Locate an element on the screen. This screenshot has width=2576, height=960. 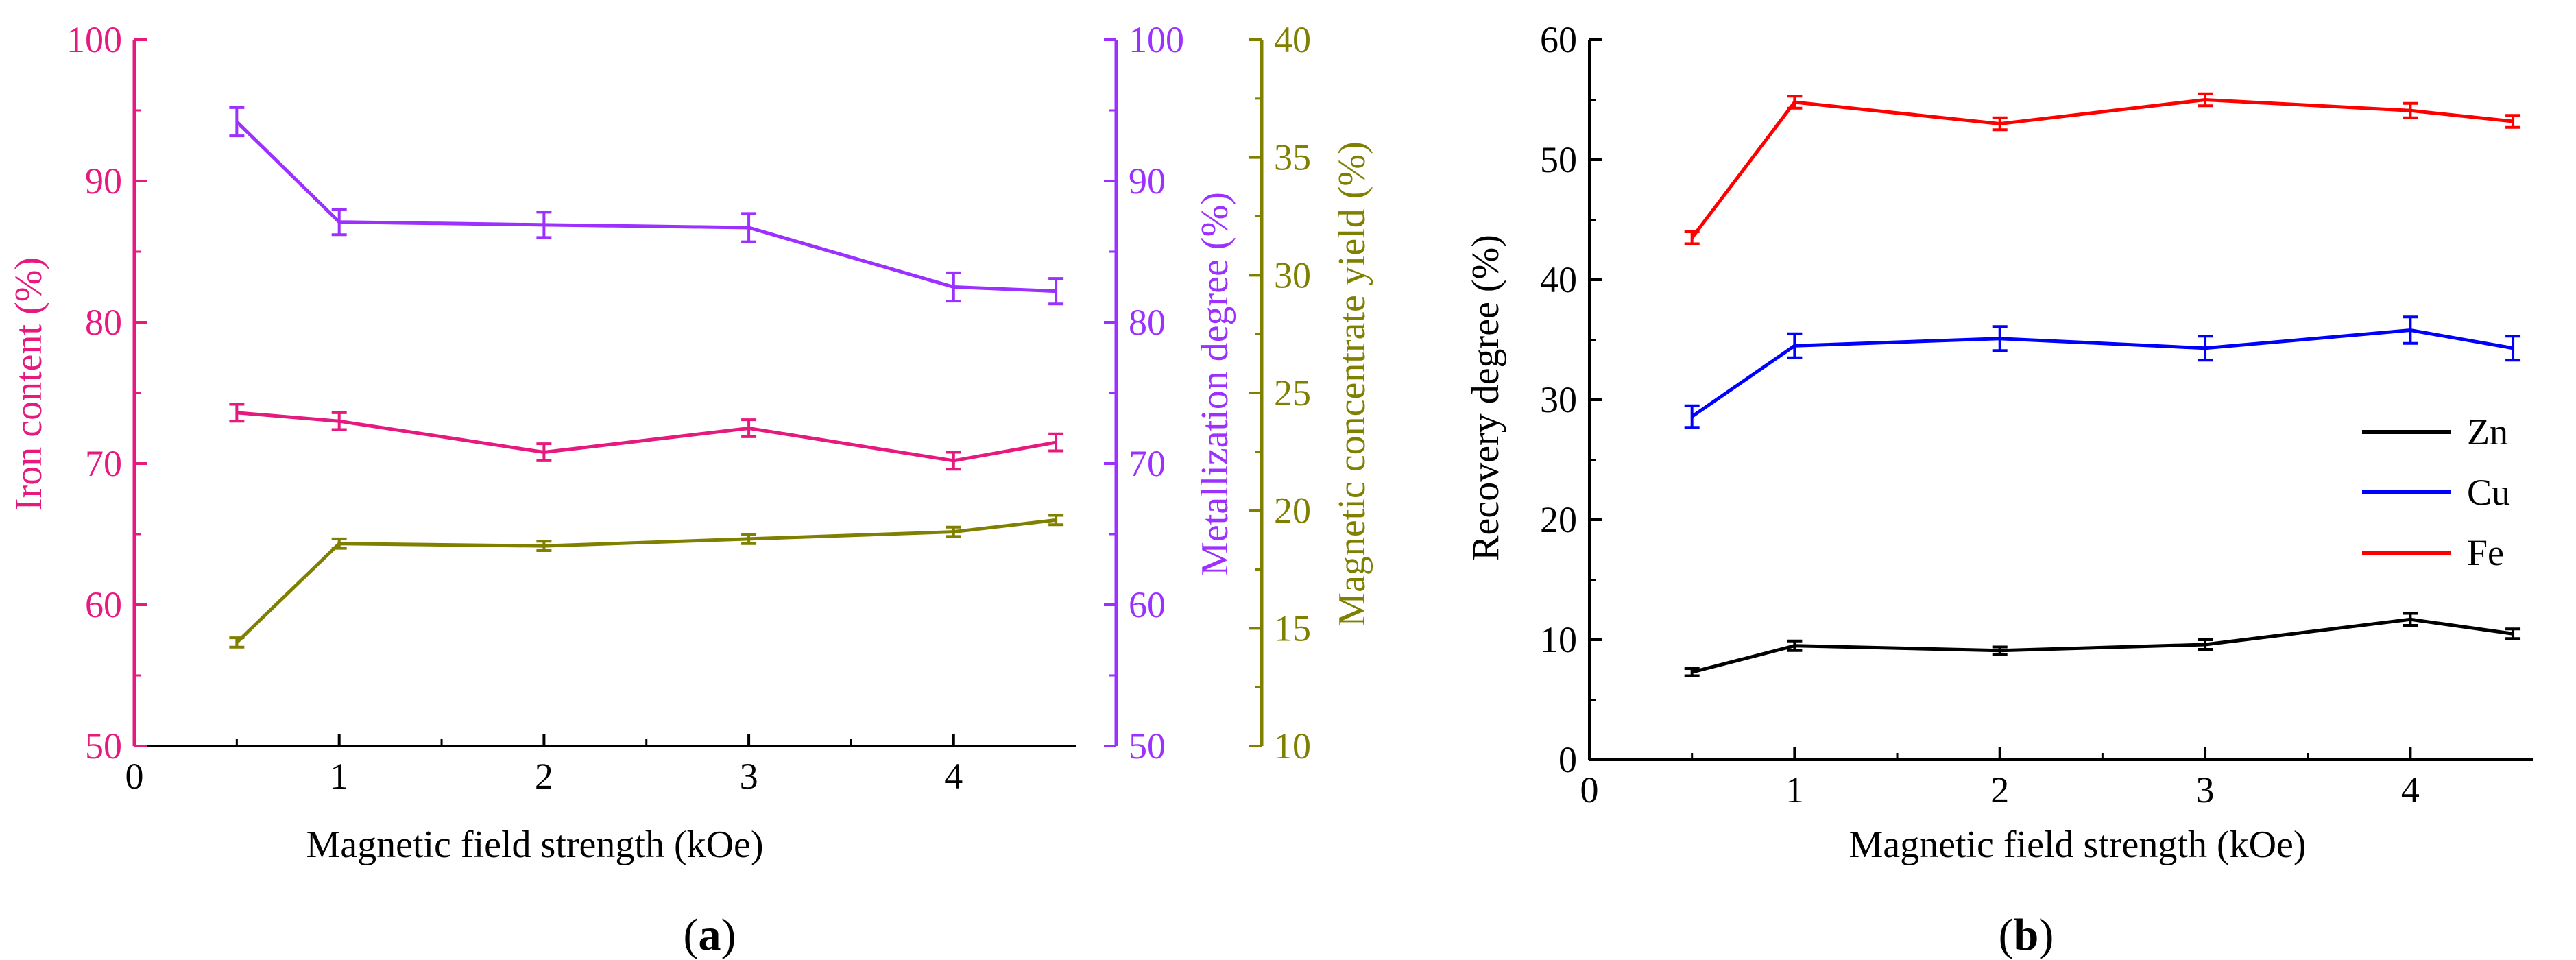
series-line-cu is located at coordinates (2102, 373).